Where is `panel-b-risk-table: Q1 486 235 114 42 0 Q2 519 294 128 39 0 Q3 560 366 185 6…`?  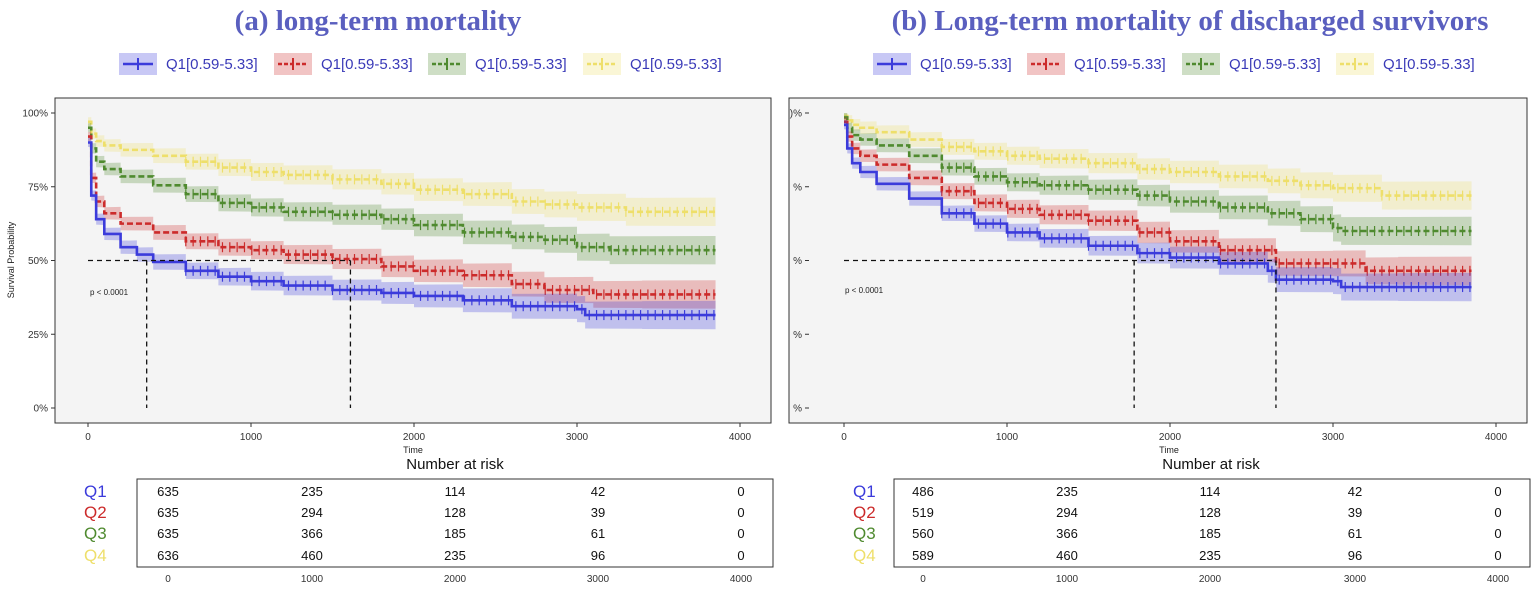 panel-b-risk-table: Q1 486 235 114 42 0 Q2 519 294 128 39 0 Q3 560 366 185 6… is located at coordinates (1181, 533).